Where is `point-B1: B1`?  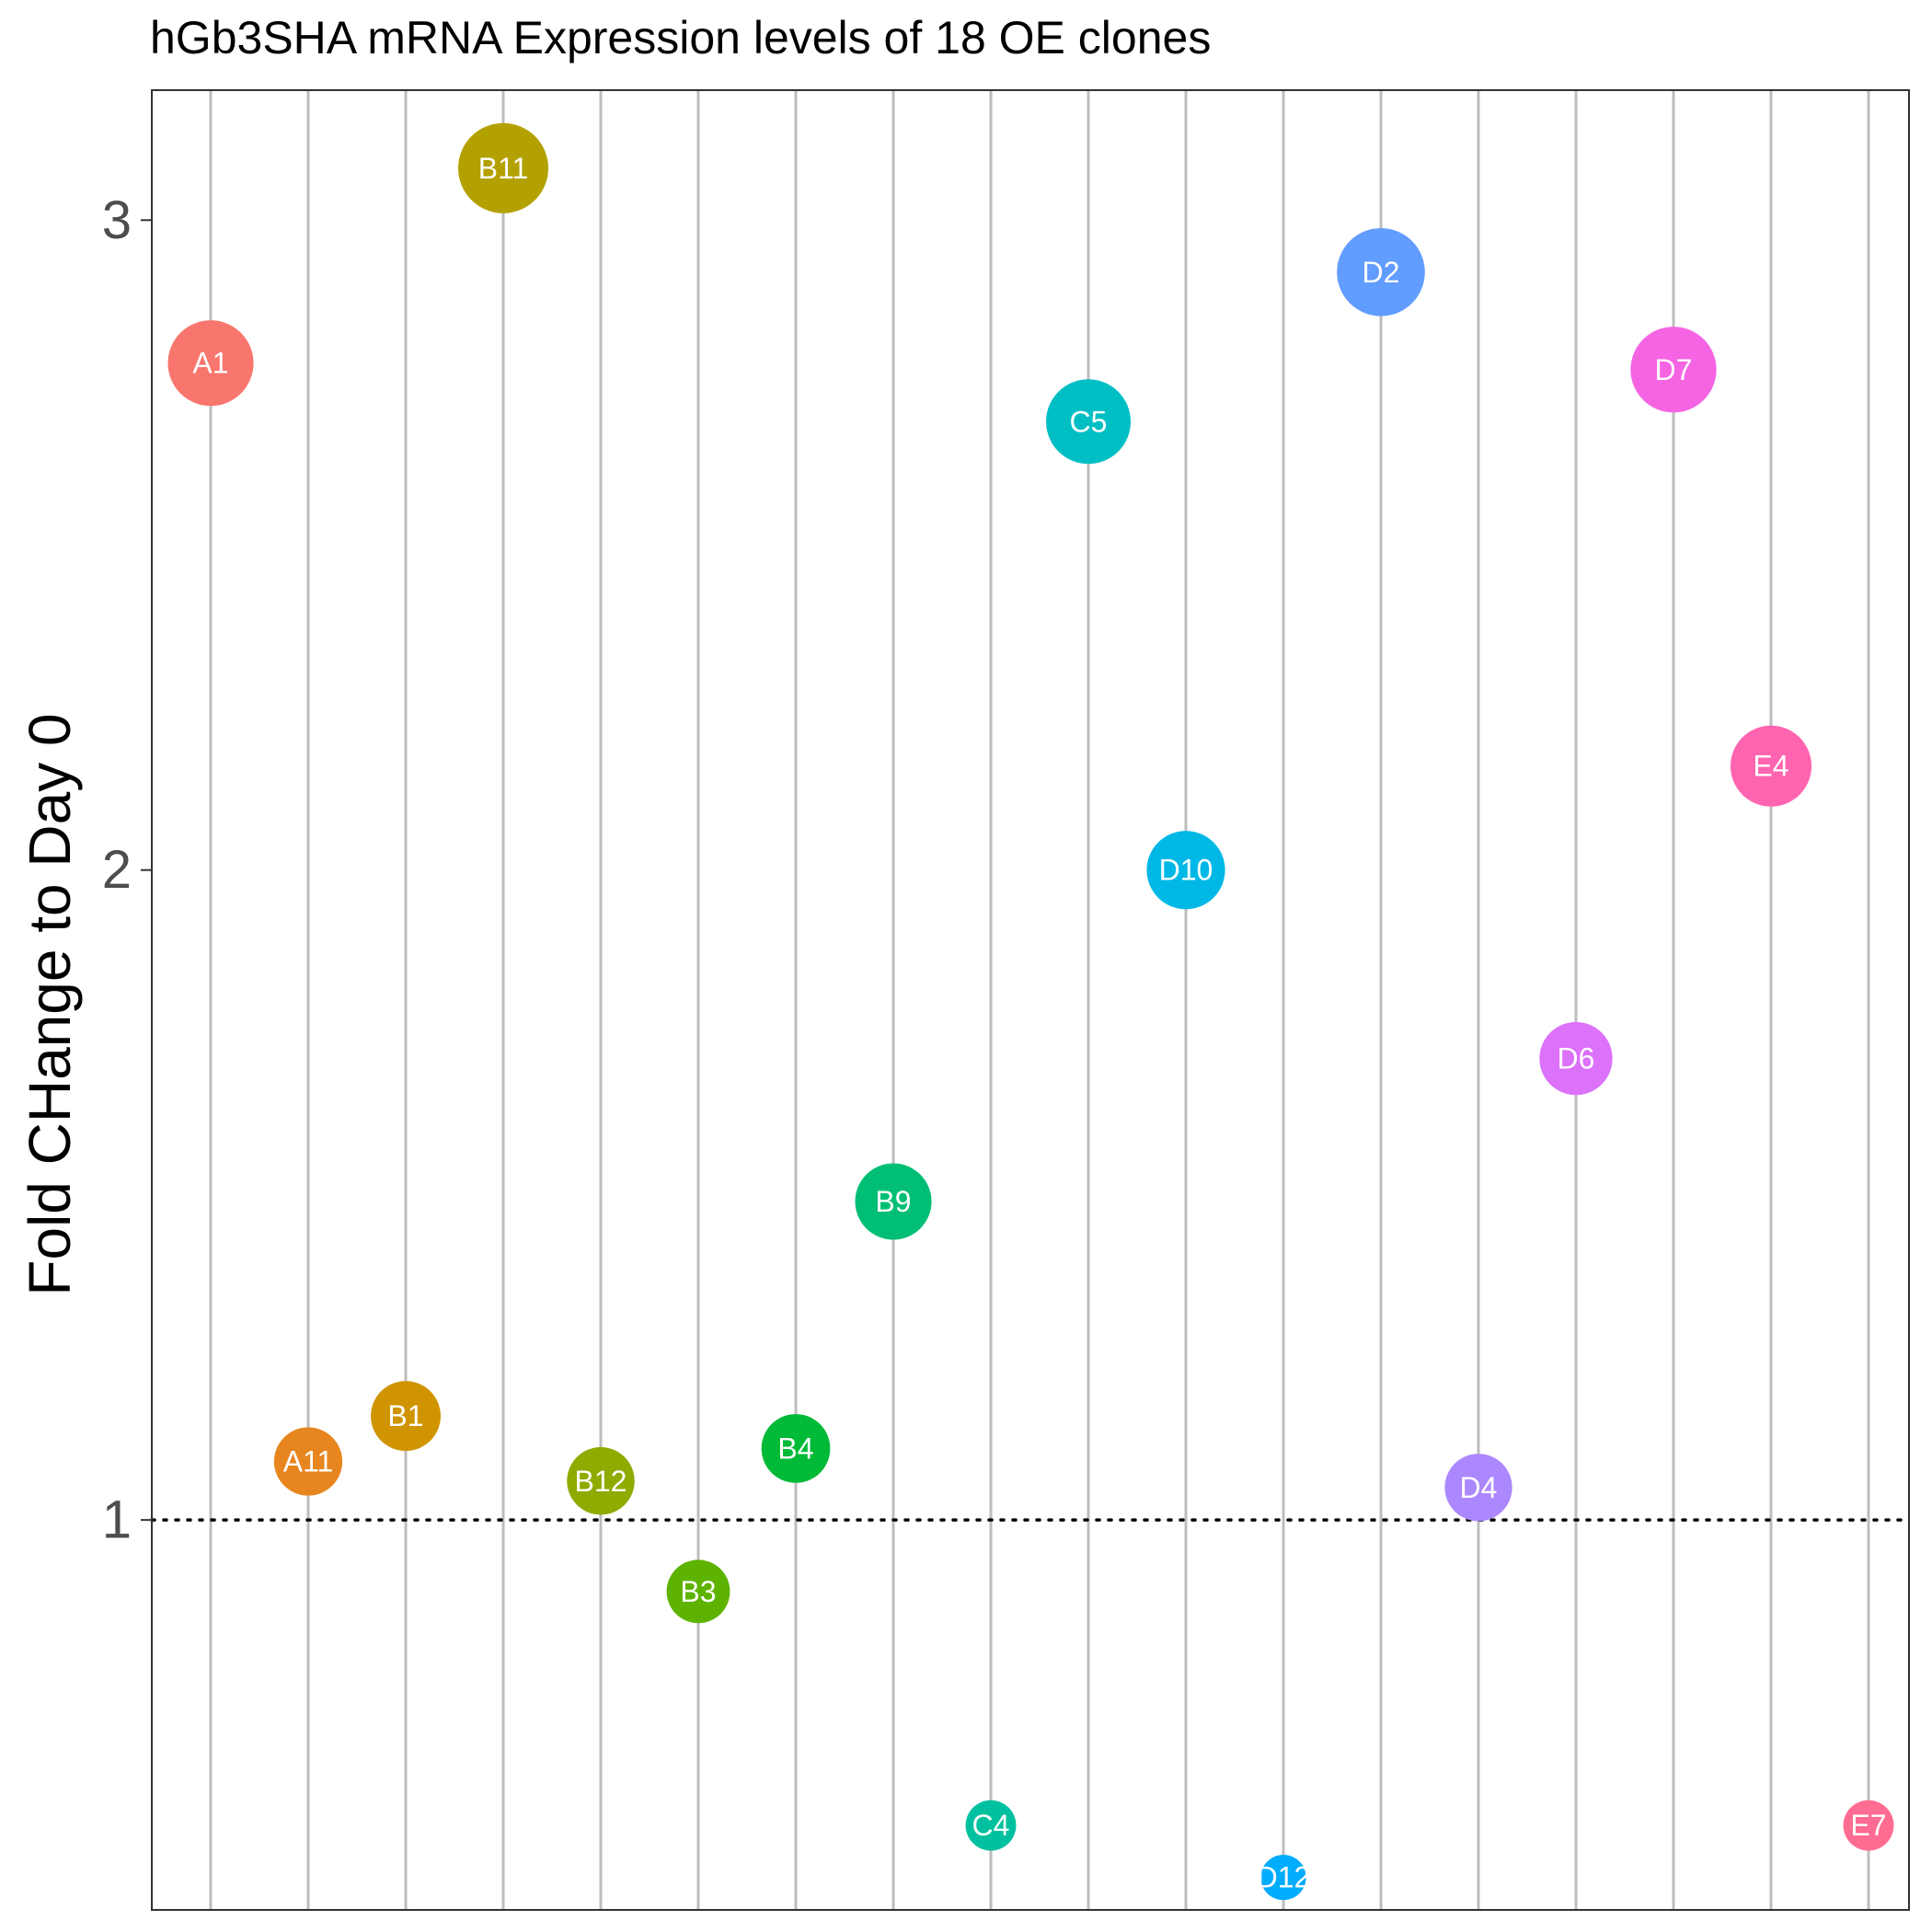 point-B1: B1 is located at coordinates (406, 1416).